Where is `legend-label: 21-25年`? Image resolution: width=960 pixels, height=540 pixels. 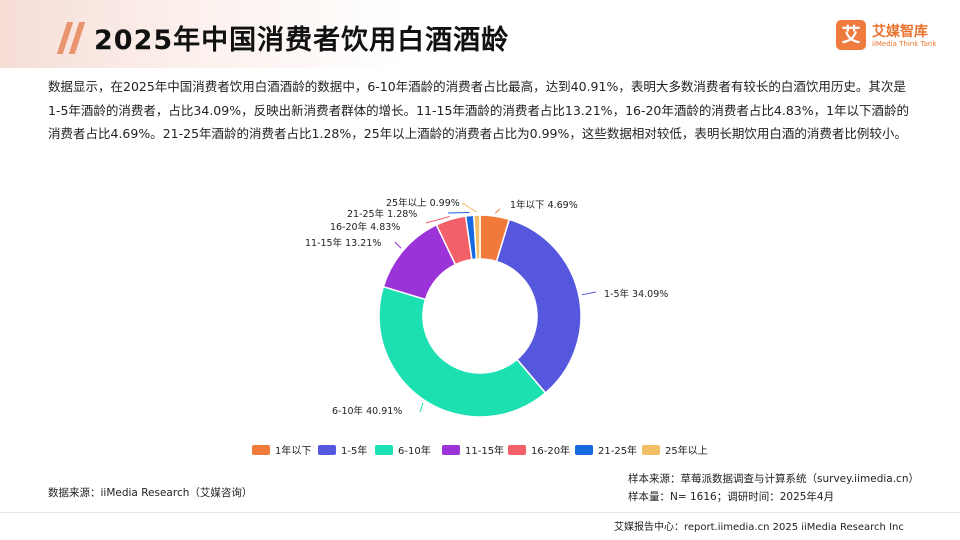
legend-label: 21-25年 is located at coordinates (617, 450).